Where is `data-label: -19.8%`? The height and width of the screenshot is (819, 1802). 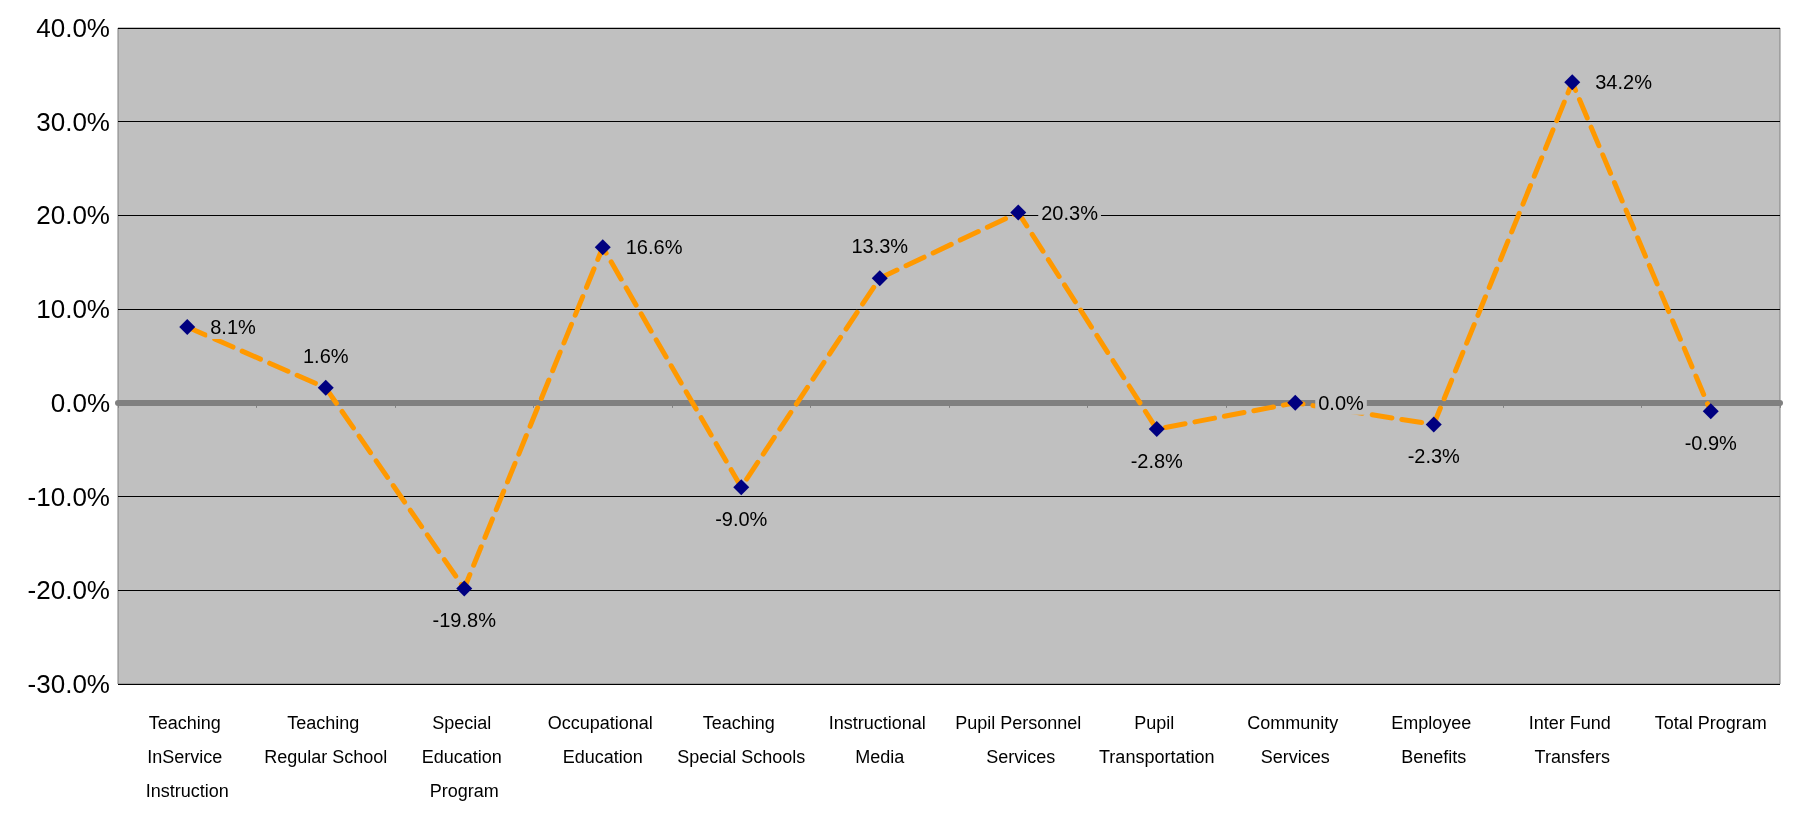 data-label: -19.8% is located at coordinates (464, 620).